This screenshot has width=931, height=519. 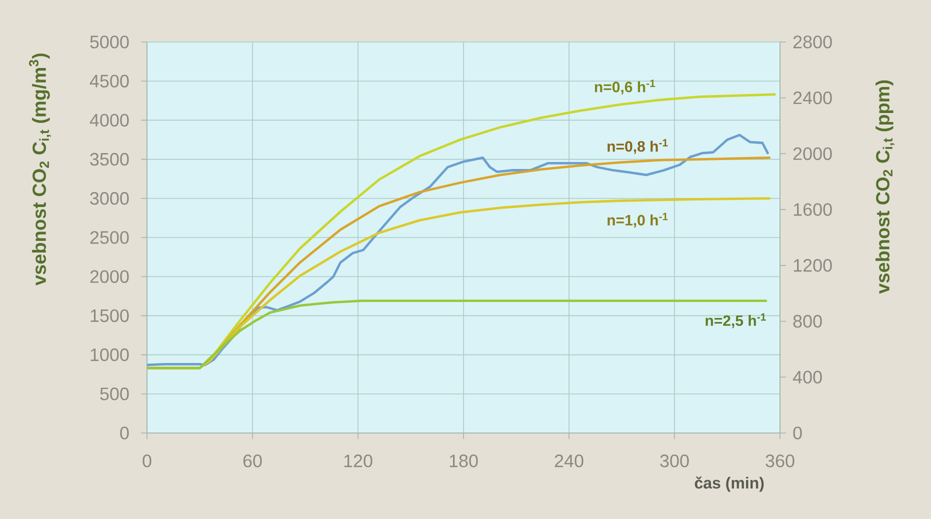 What do you see at coordinates (464, 461) in the screenshot?
I see `x-tick-label: 180` at bounding box center [464, 461].